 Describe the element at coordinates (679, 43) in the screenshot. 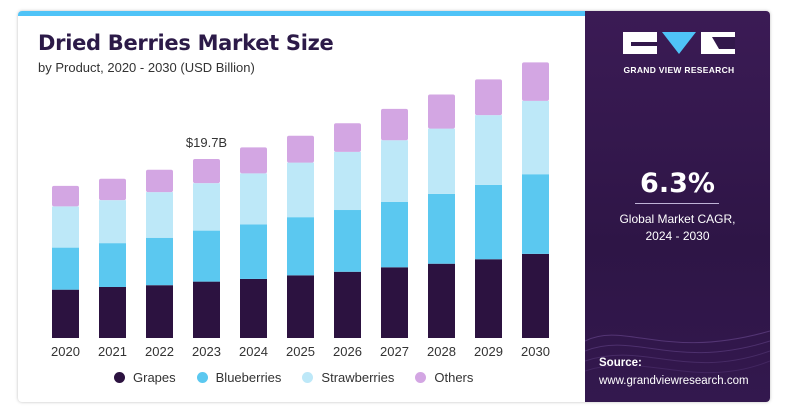

I see `logo-icon` at that location.